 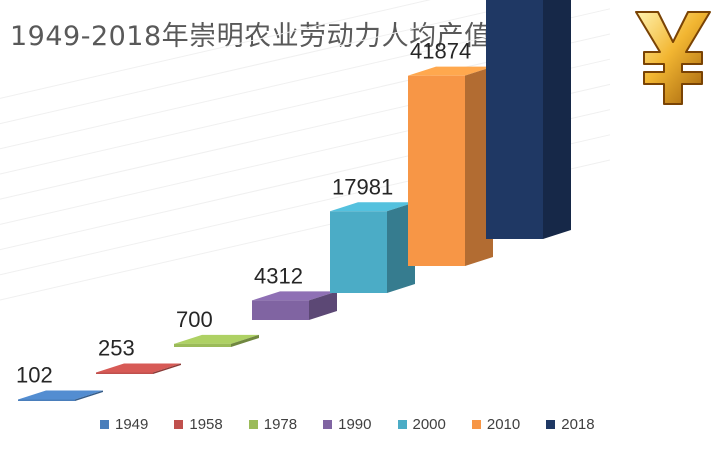 I want to click on data-label-1949: 102, so click(x=34, y=375).